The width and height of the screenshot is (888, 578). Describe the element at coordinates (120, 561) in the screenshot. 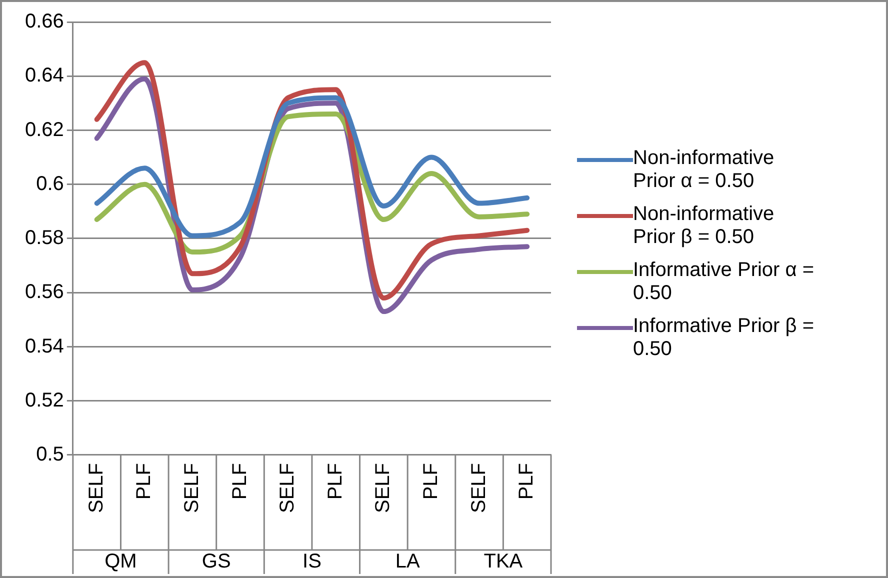

I see `text: QM` at that location.